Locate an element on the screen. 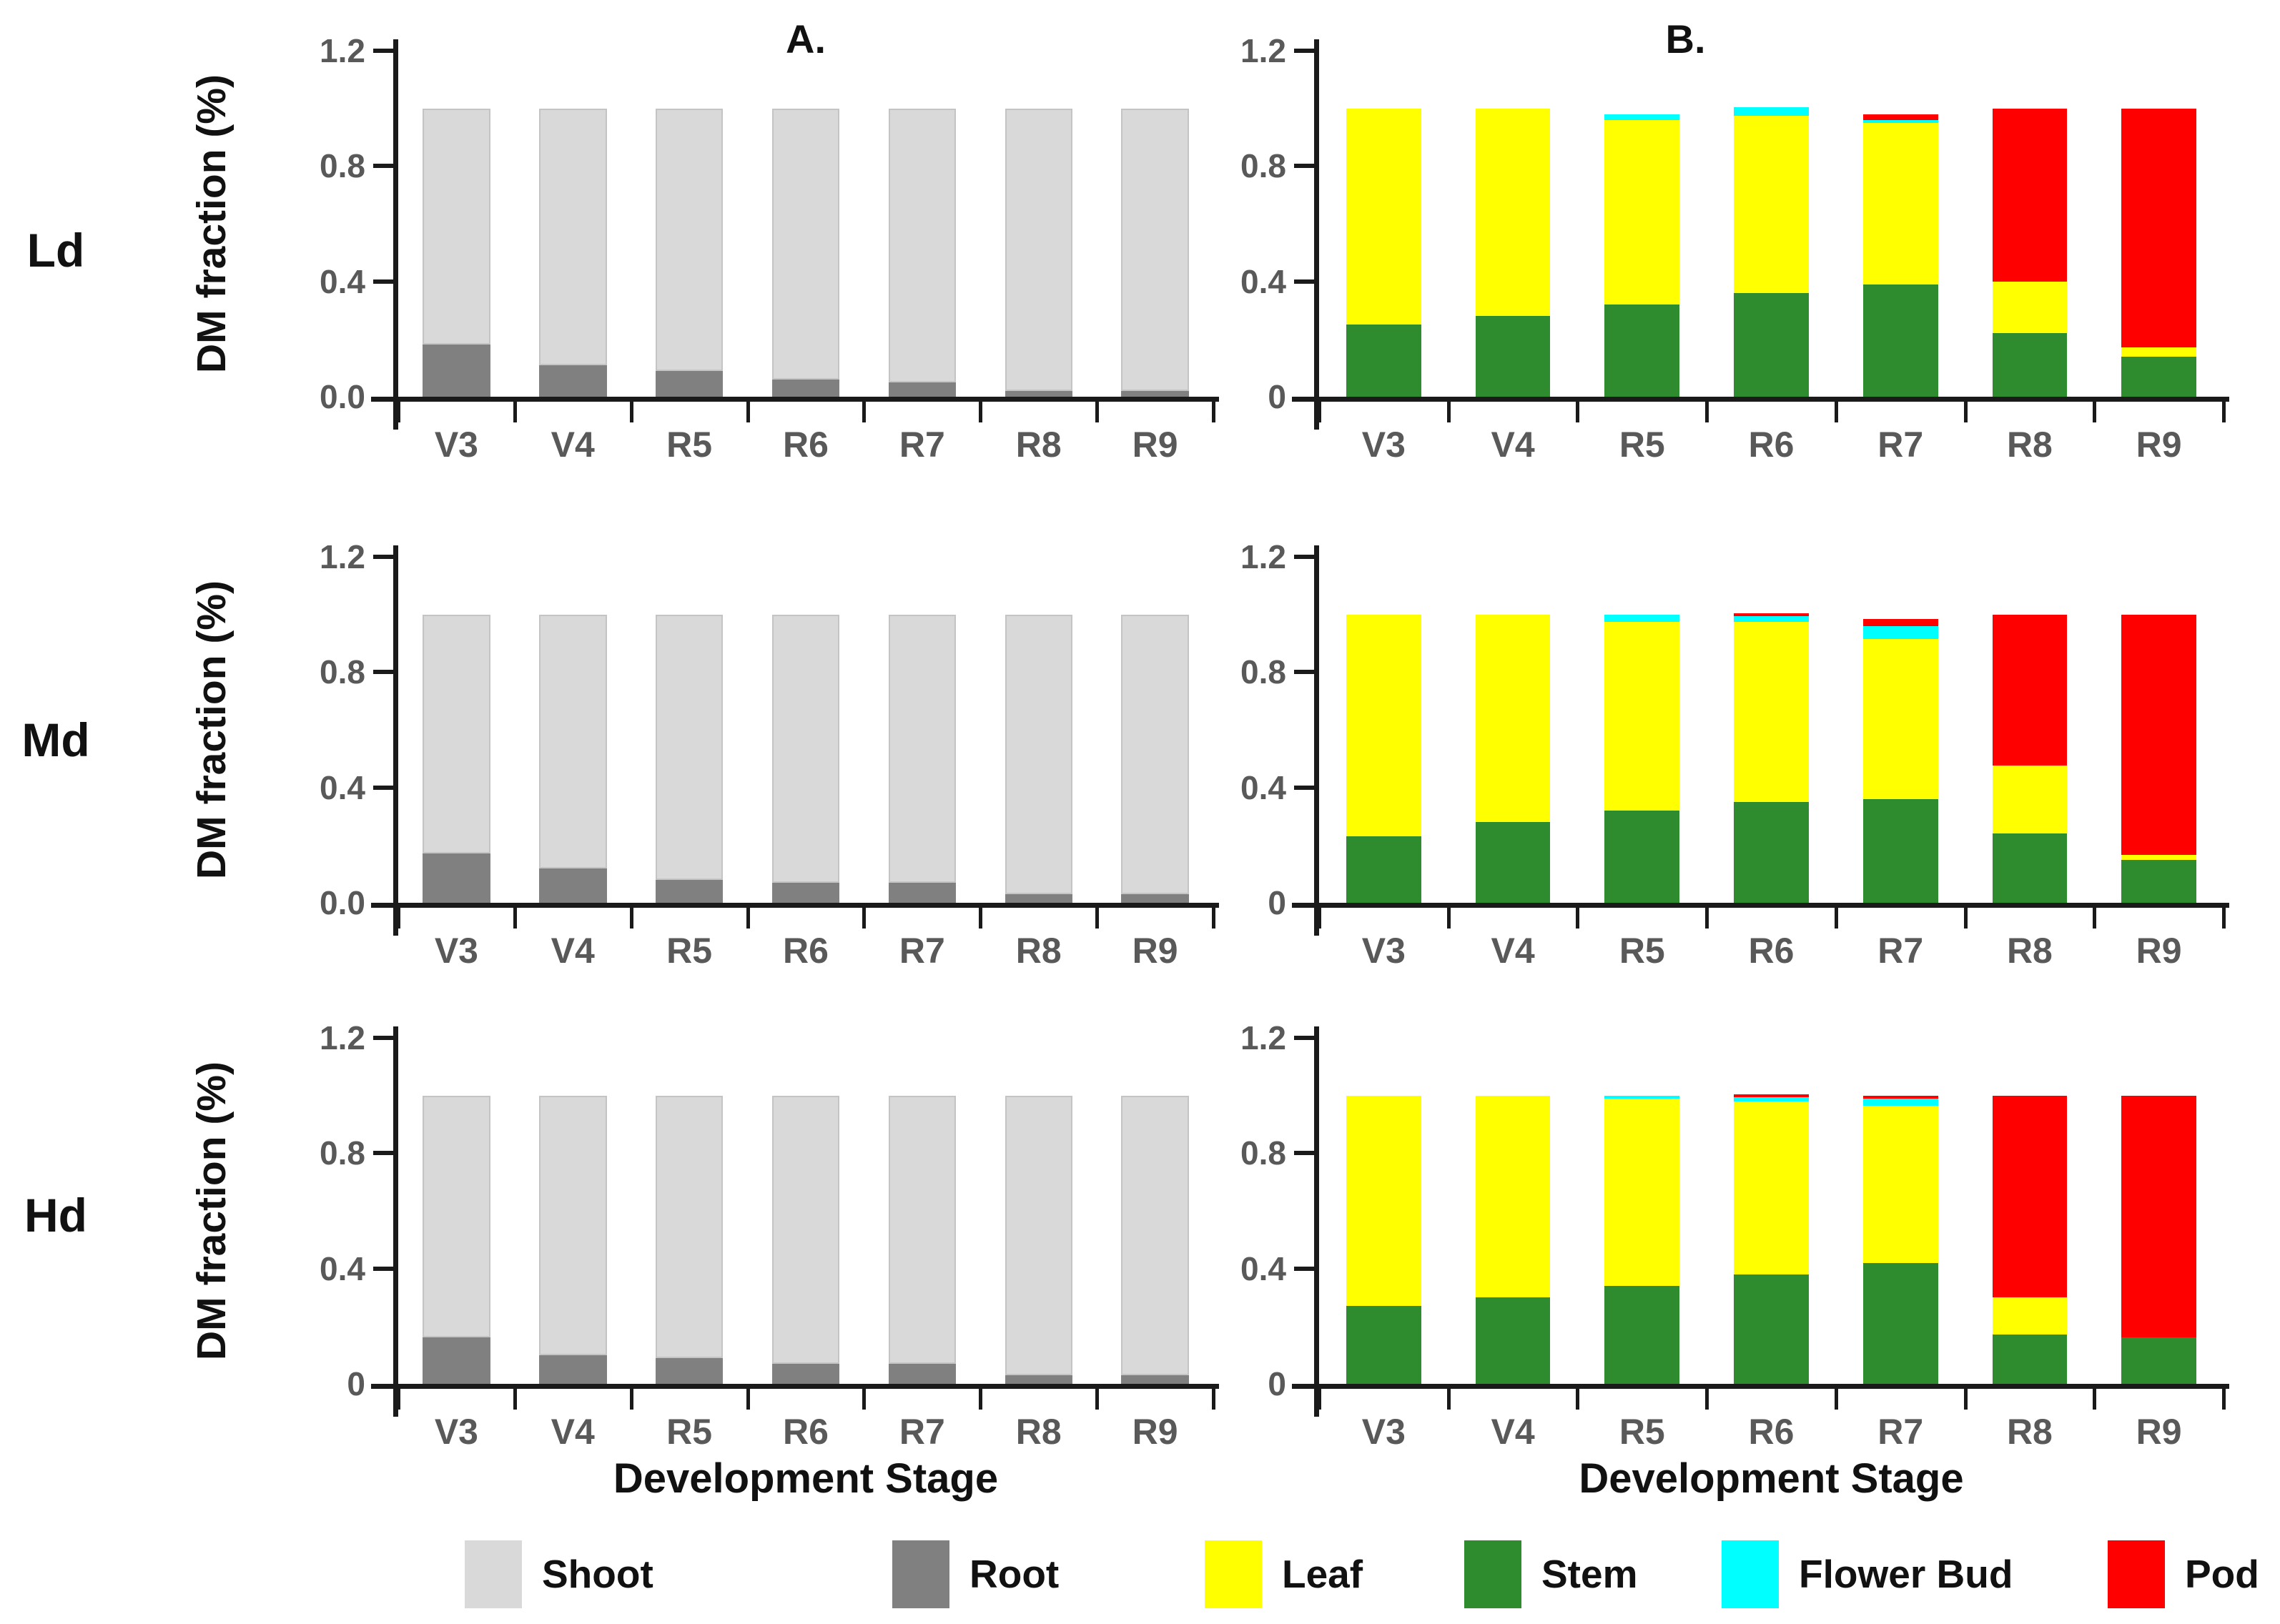  bar-Ld-A-V4 is located at coordinates (573, 224).